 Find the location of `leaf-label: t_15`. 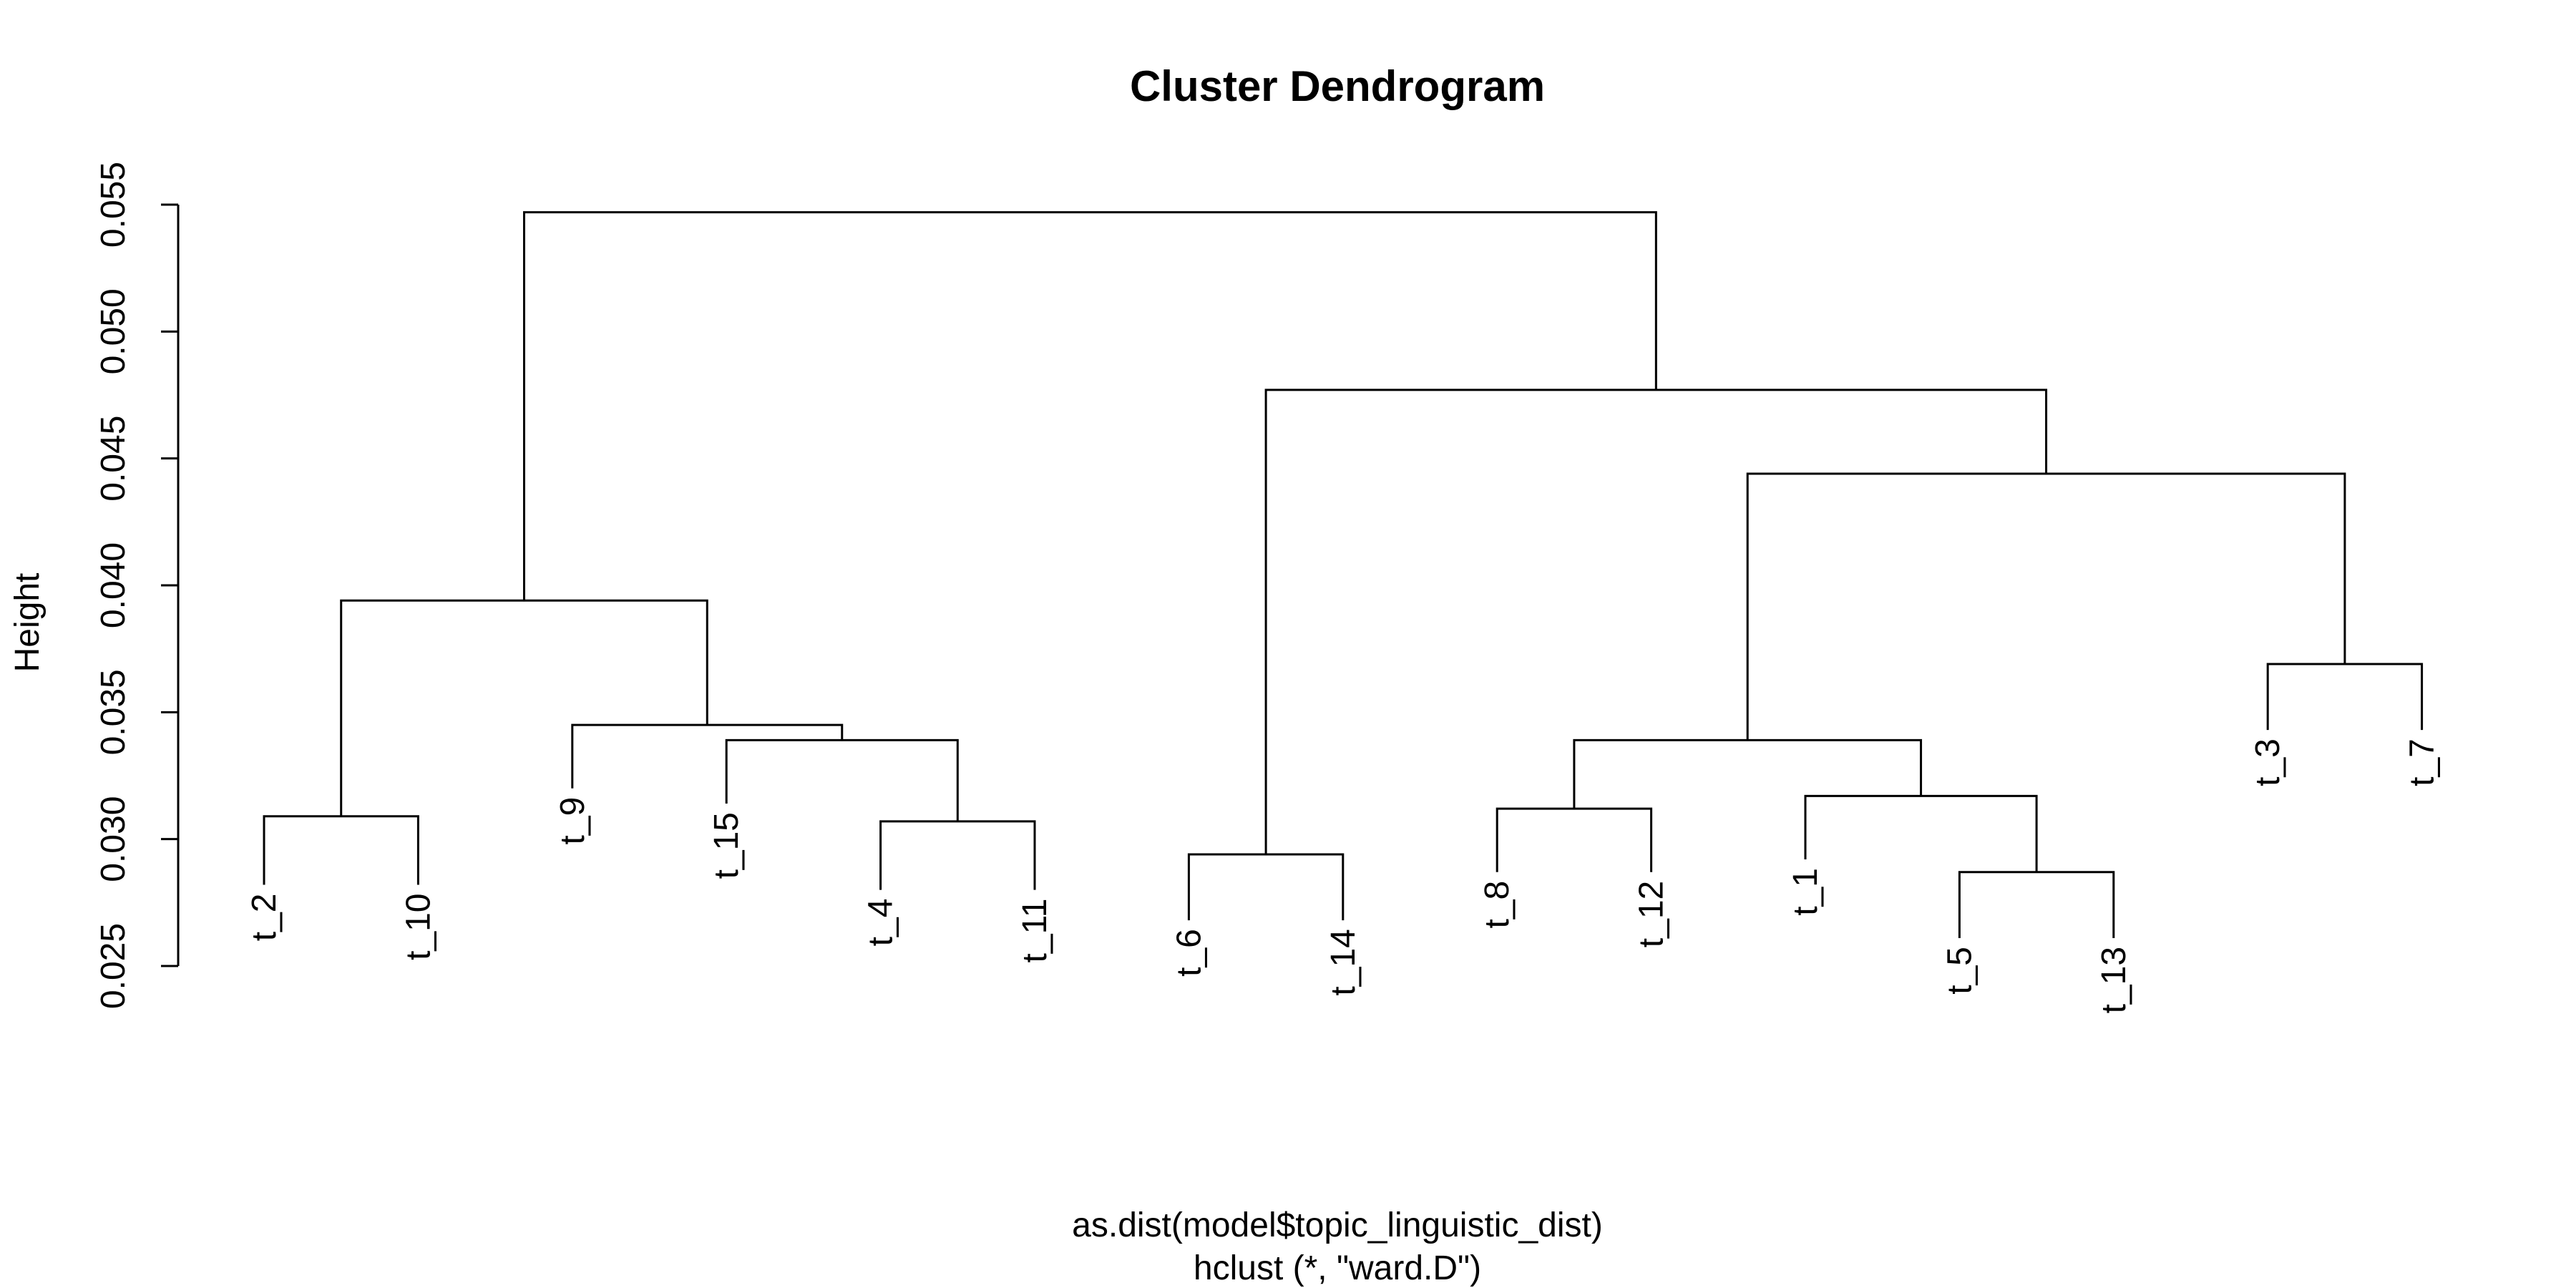

leaf-label: t_15 is located at coordinates (727, 845).